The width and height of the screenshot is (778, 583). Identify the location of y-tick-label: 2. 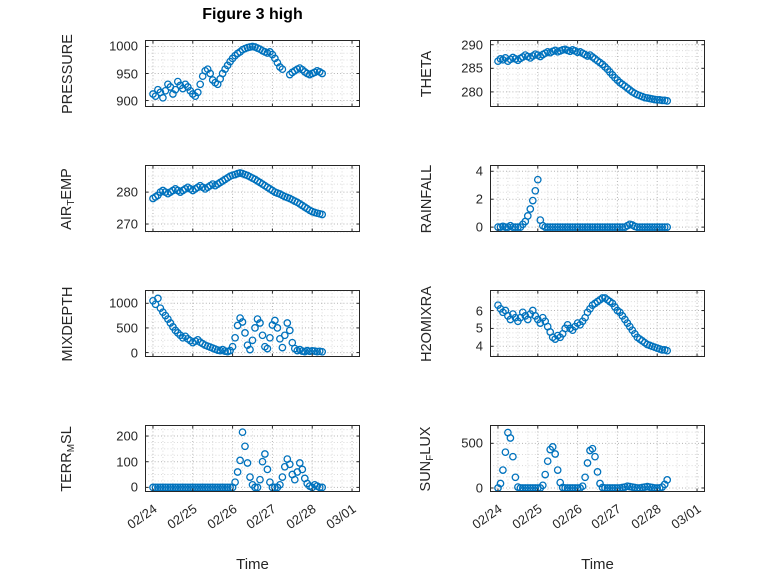
(479, 199).